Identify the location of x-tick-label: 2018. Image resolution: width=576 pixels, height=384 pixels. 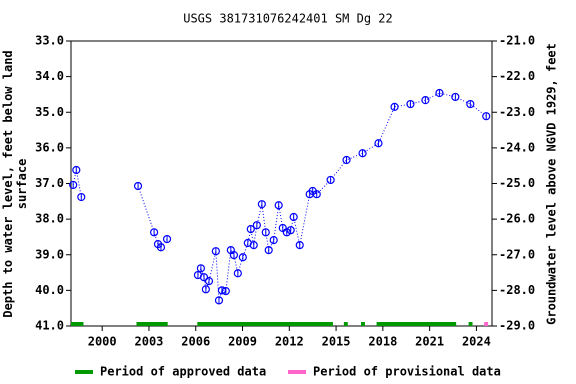
(382, 342).